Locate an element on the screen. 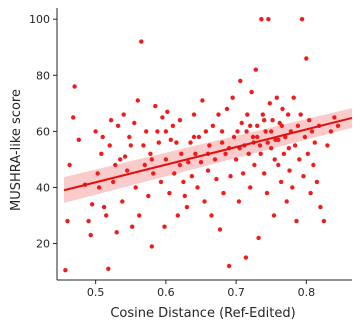 This screenshot has width=360, height=322. y-tick-label-3: 80 is located at coordinates (43, 75).